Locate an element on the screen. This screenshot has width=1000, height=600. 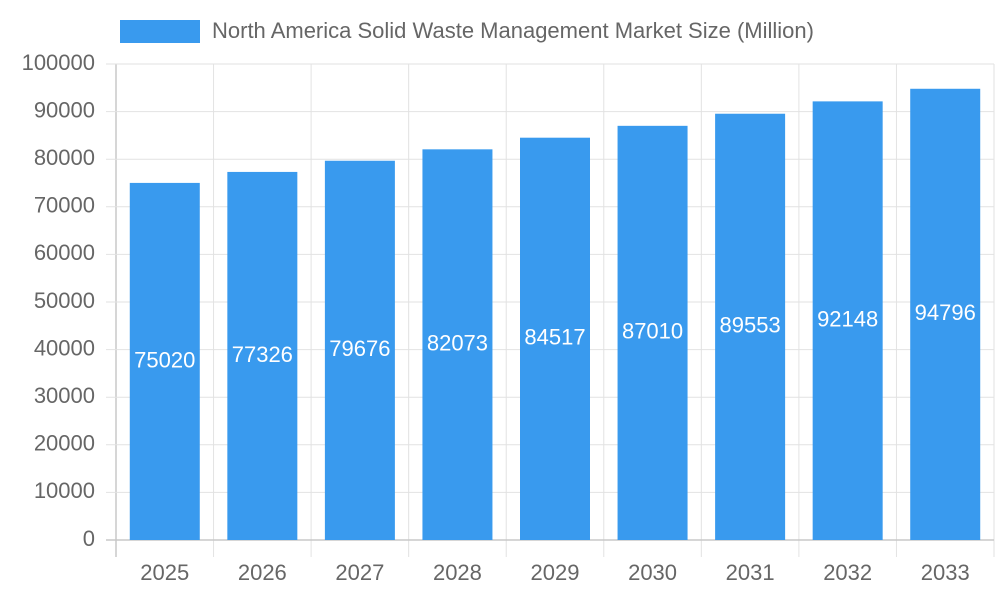
data-label: 94796 is located at coordinates (945, 312).